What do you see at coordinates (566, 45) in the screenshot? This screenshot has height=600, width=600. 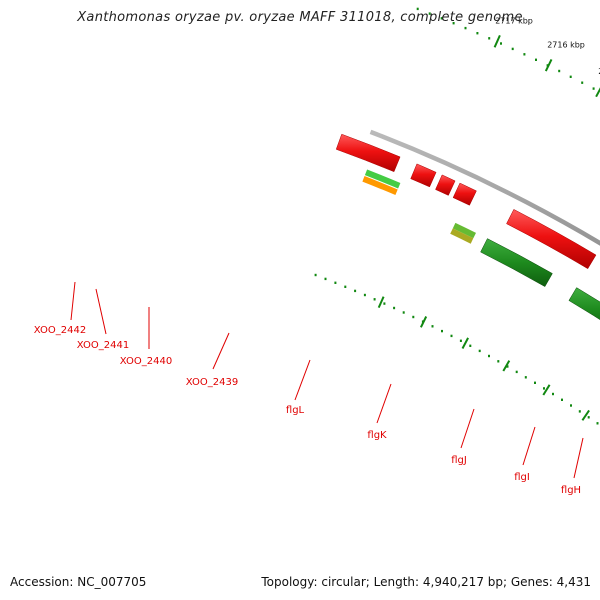 I see `scale-tick-label: 2716 kbp` at bounding box center [566, 45].